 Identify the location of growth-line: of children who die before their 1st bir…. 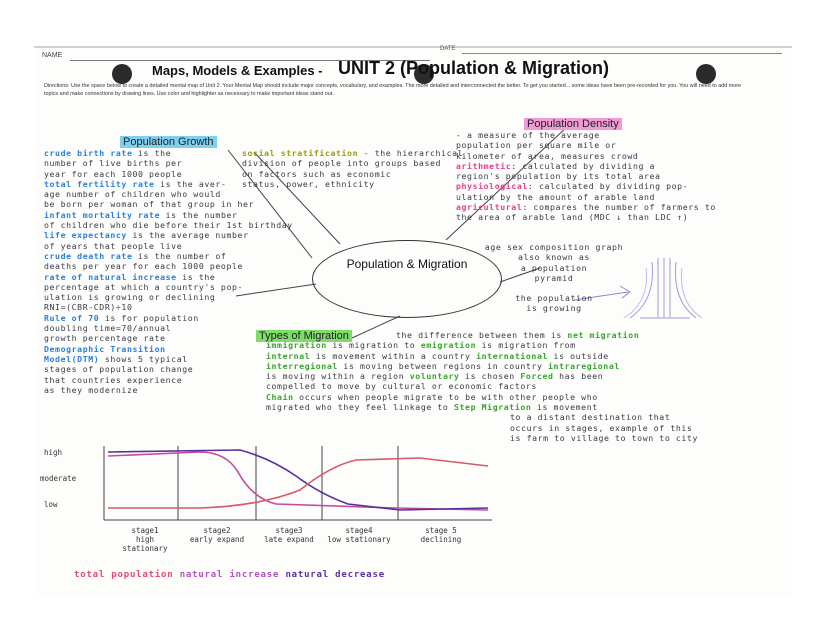
(168, 225).